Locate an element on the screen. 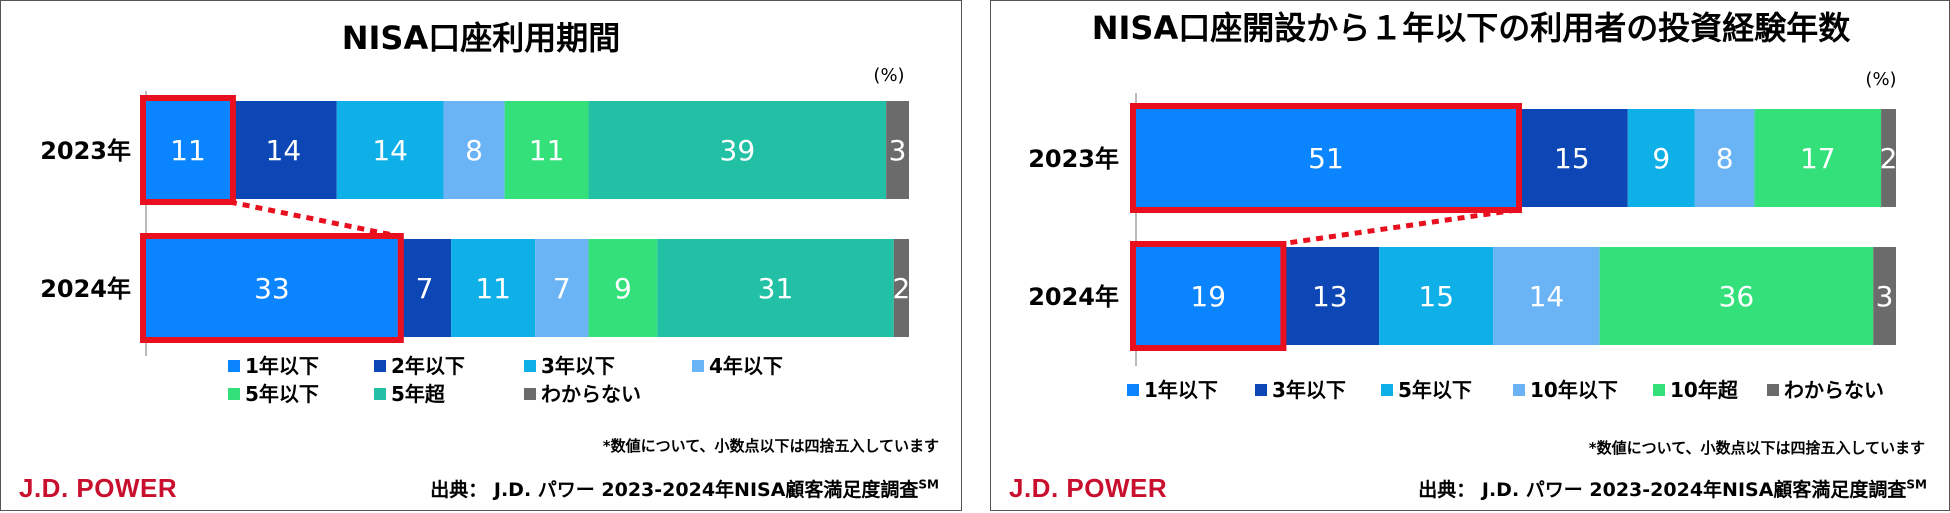 The image size is (1950, 513). data-label: 31 is located at coordinates (776, 288).